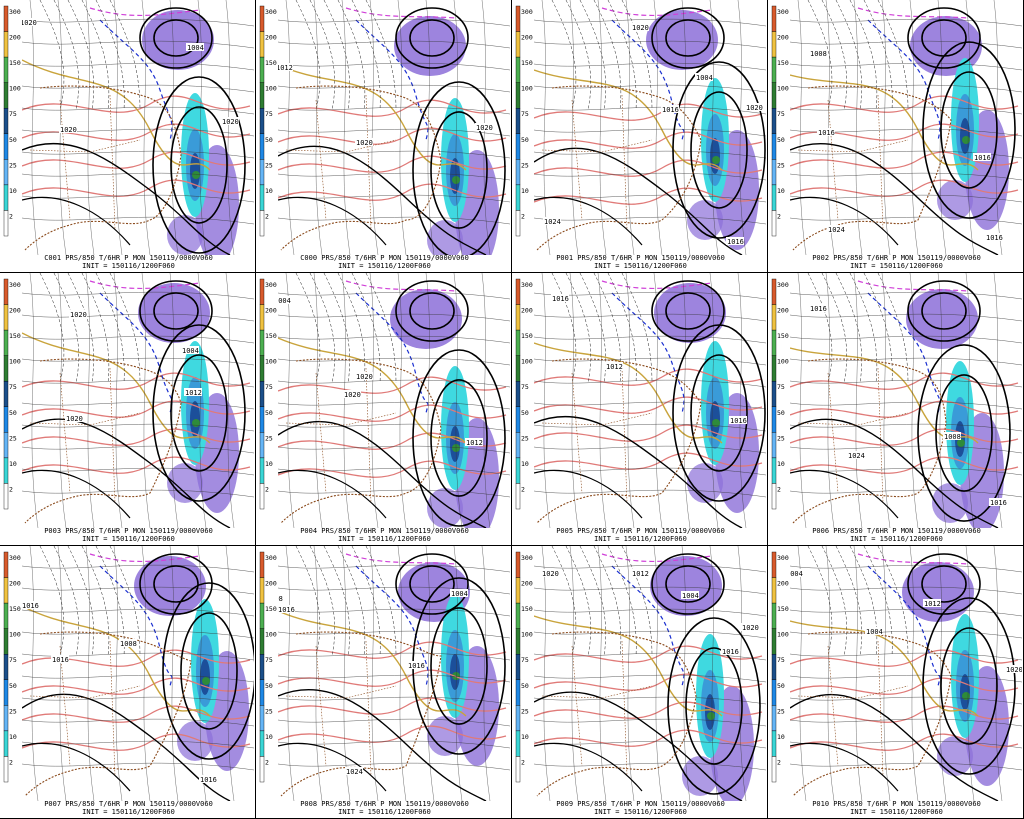 Image resolution: width=1024 pixels, height=819 pixels. I want to click on panel-title: P010 PRS/850 T/6HR P MON 150119/0000V060, so click(896, 804).